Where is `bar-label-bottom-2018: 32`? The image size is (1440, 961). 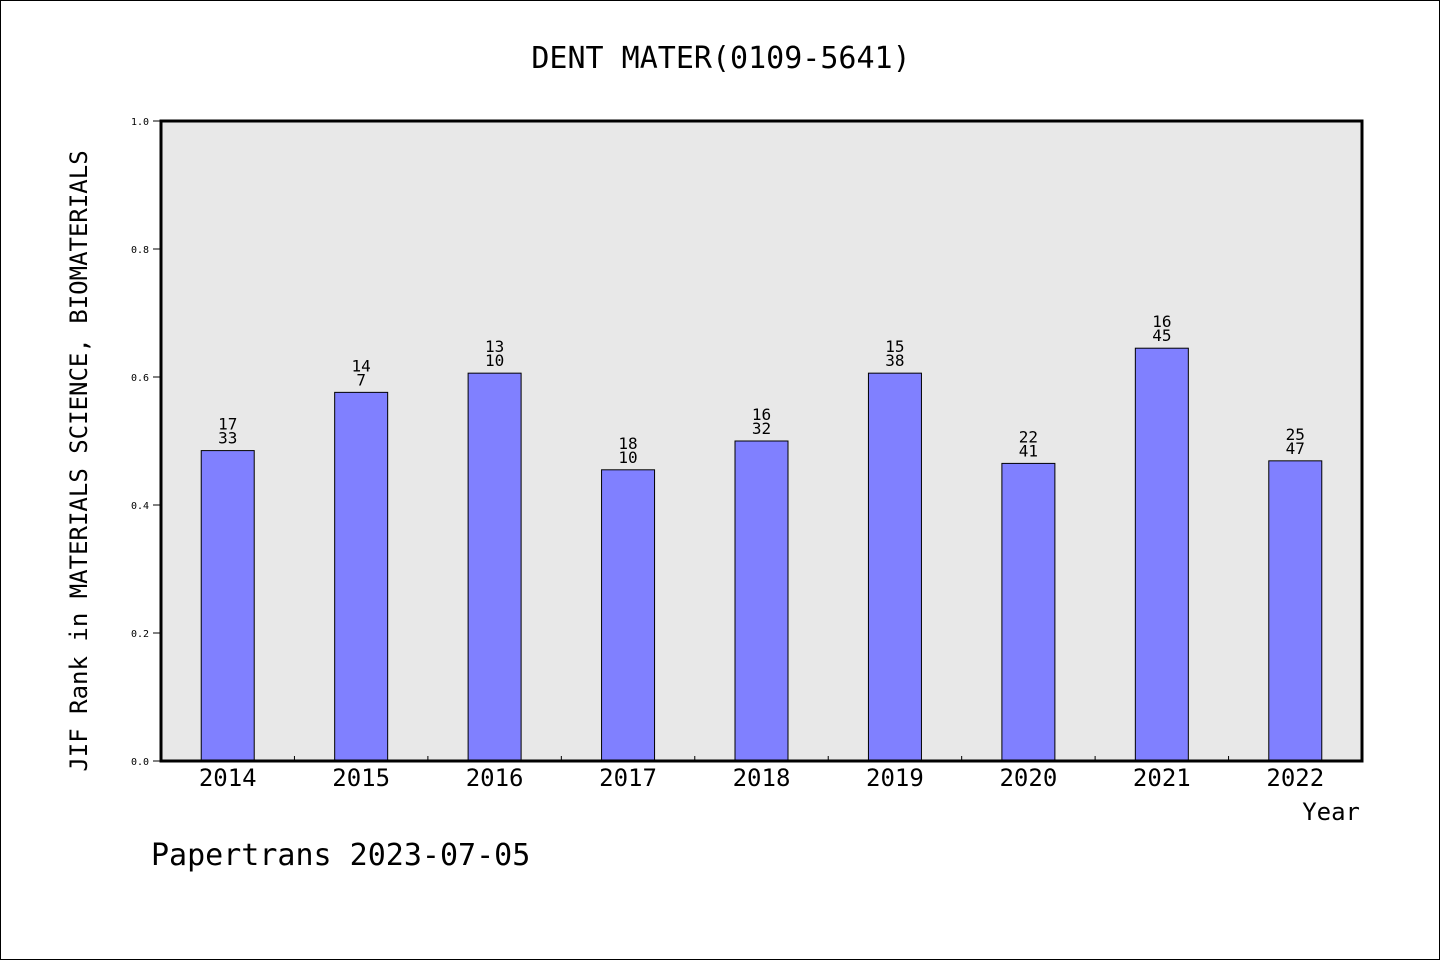 bar-label-bottom-2018: 32 is located at coordinates (761, 428).